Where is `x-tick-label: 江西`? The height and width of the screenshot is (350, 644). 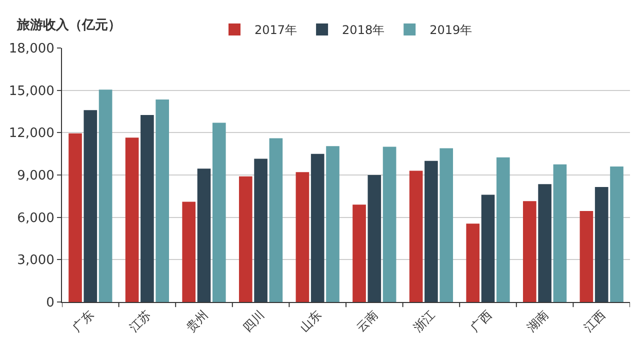
x-tick-label: 江西 is located at coordinates (594, 321).